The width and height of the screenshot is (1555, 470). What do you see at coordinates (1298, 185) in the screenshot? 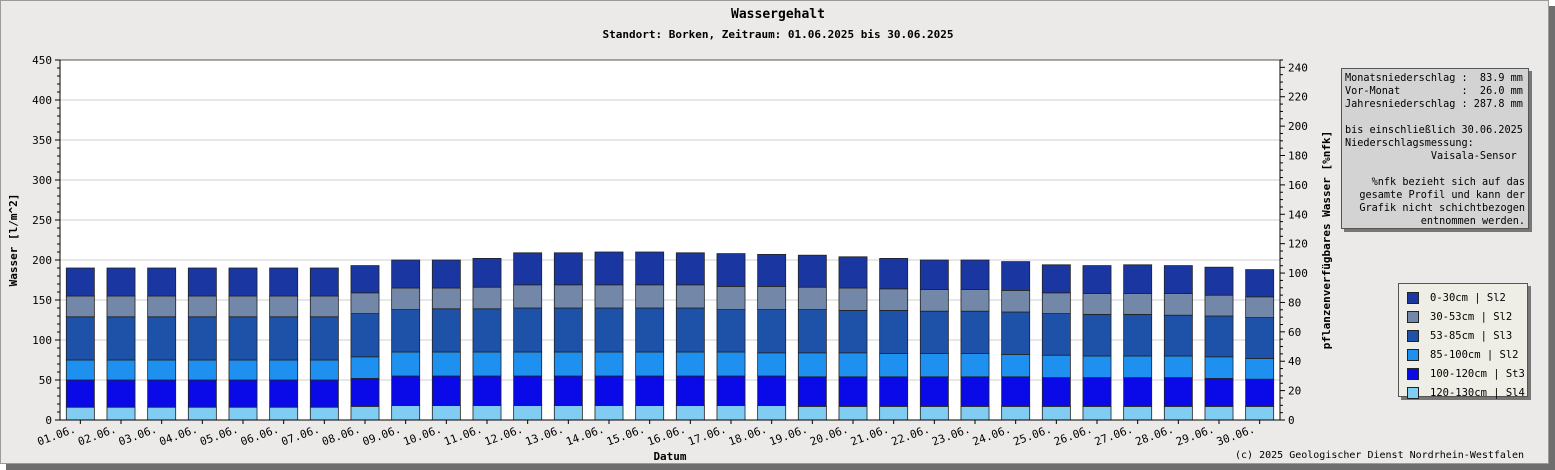
I see `y2-tick-label: 160` at bounding box center [1298, 185].